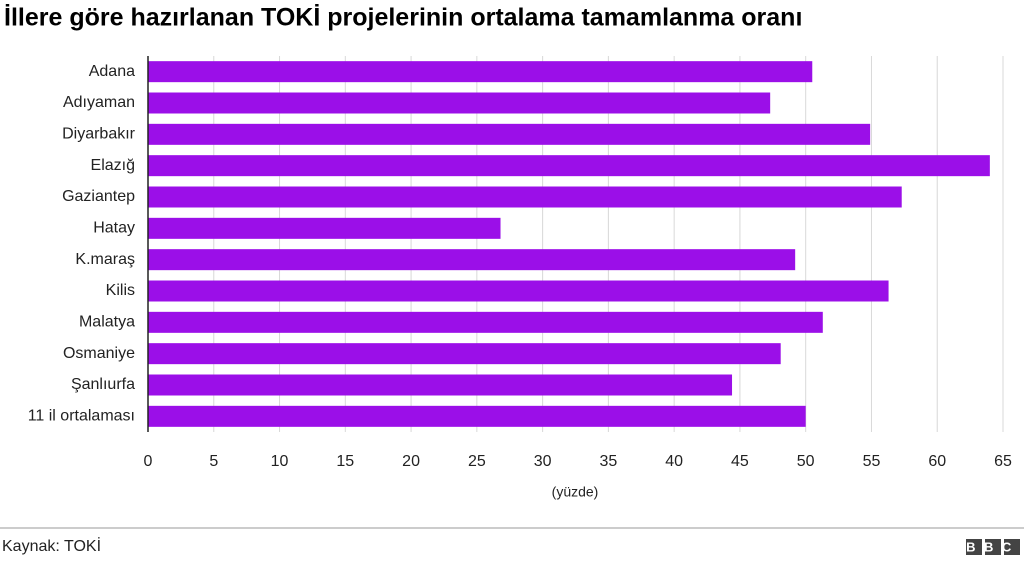  What do you see at coordinates (806, 461) in the screenshot?
I see `x-tick-label: 50` at bounding box center [806, 461].